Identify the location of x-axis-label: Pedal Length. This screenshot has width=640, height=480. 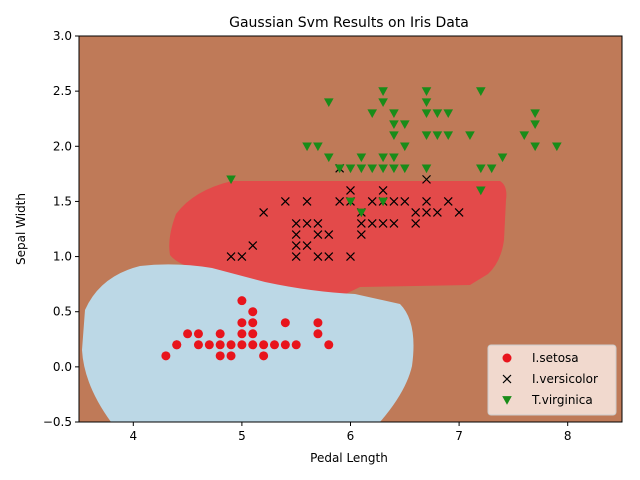
(349, 458).